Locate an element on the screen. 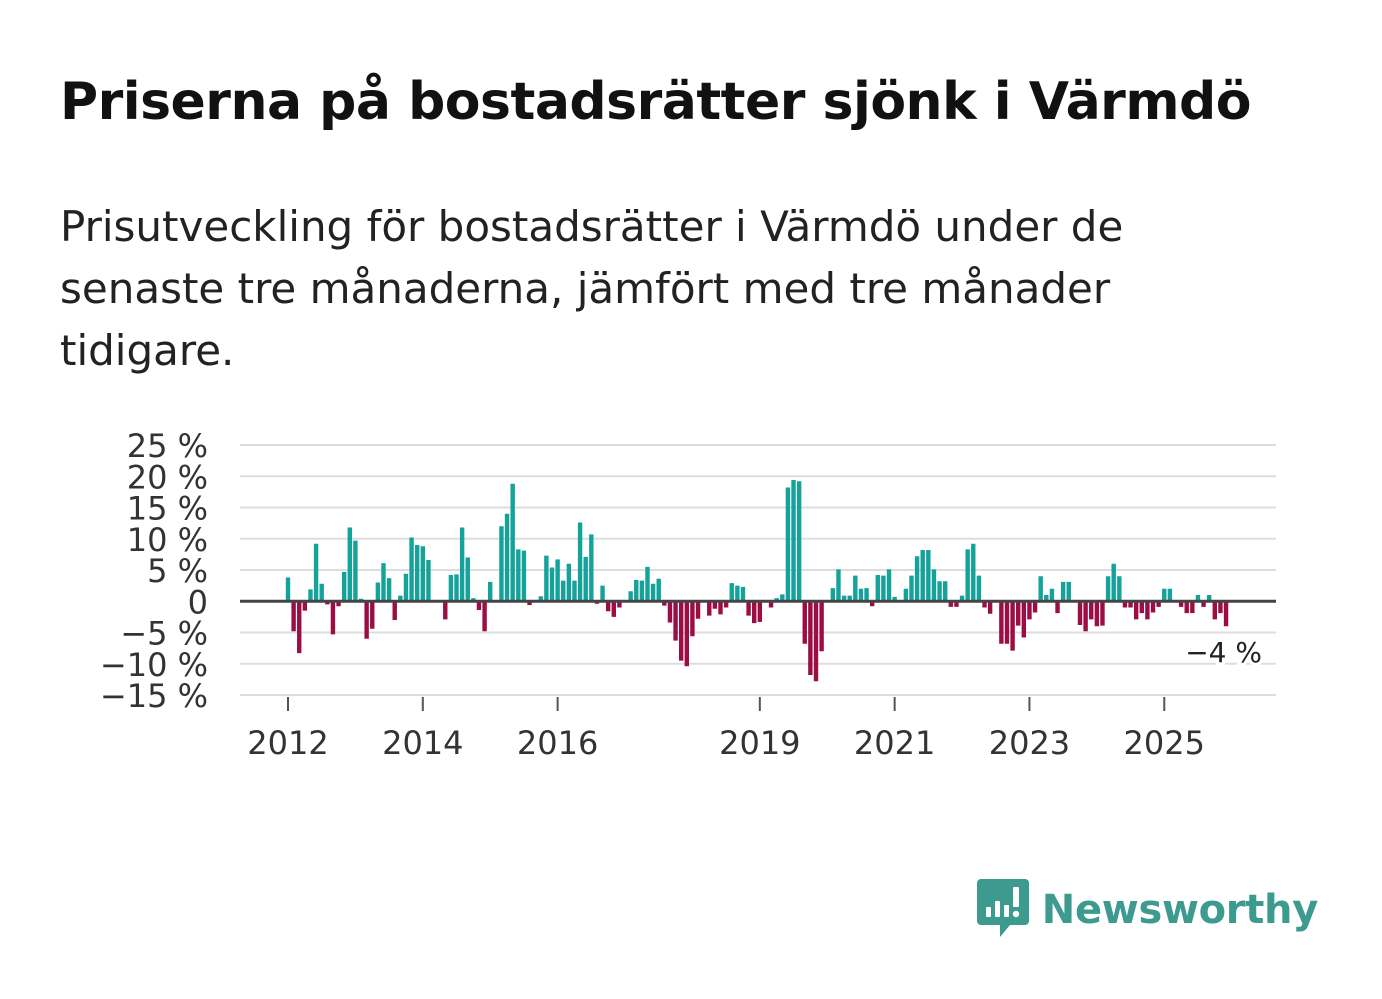 The image size is (1382, 999). x-tick-label: 2025 is located at coordinates (1164, 743).